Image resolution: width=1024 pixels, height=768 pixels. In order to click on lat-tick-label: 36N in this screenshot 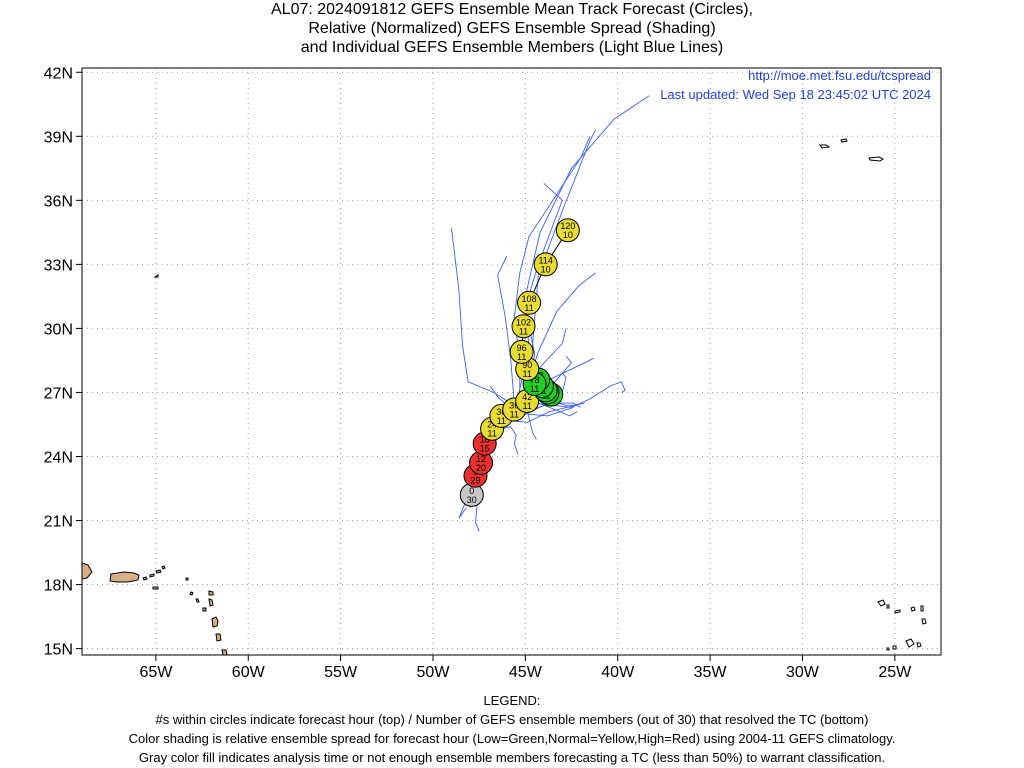, I will do `click(58, 201)`.